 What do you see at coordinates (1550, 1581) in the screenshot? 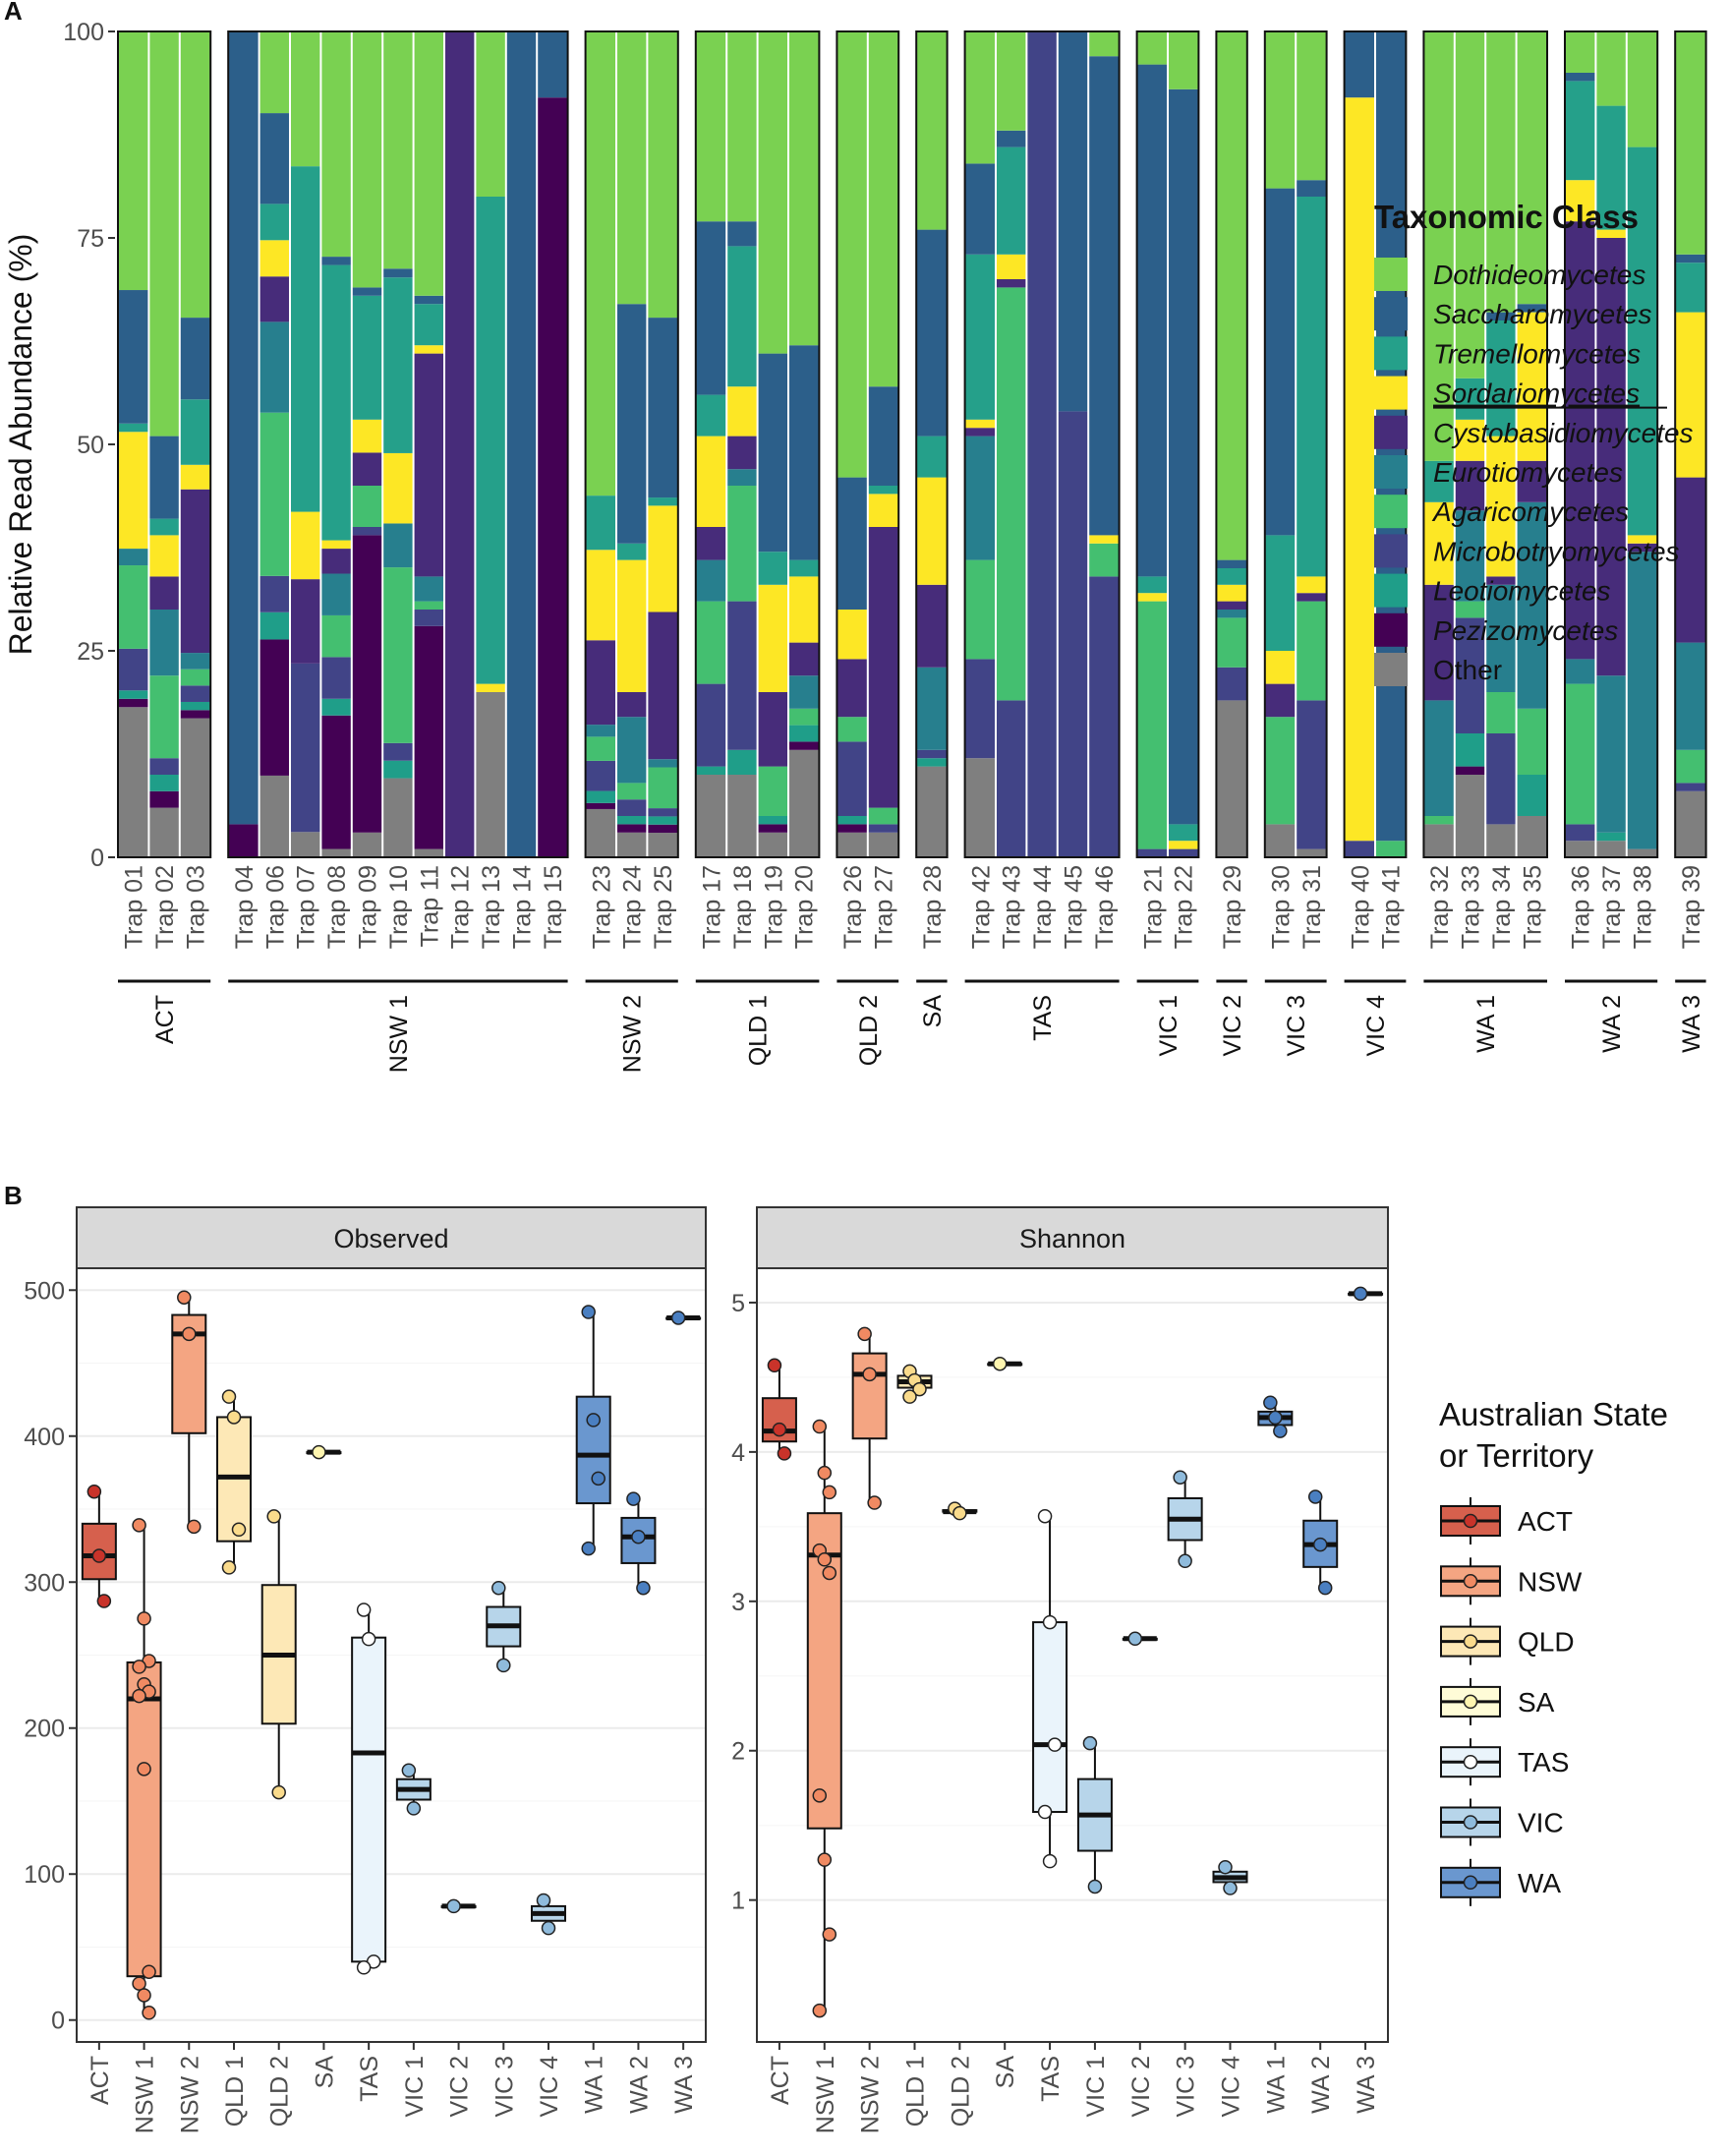
I see `legend-label: NSW` at bounding box center [1550, 1581].